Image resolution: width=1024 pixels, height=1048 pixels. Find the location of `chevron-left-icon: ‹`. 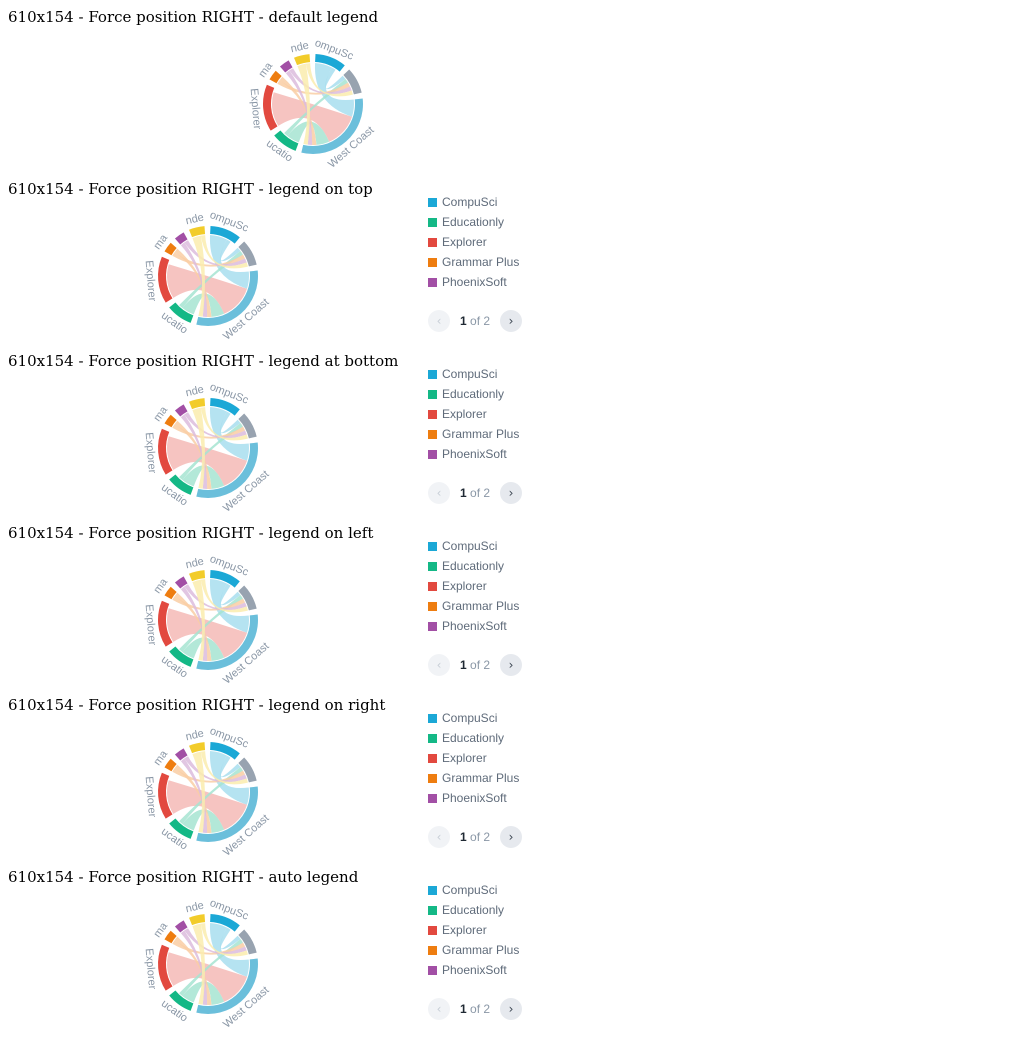

chevron-left-icon: ‹ is located at coordinates (439, 493).